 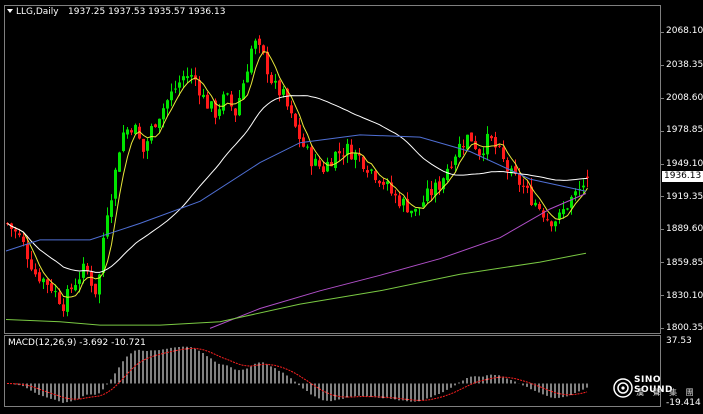 What do you see at coordinates (10, 11) in the screenshot?
I see `symbol-menu-triangle-icon` at bounding box center [10, 11].